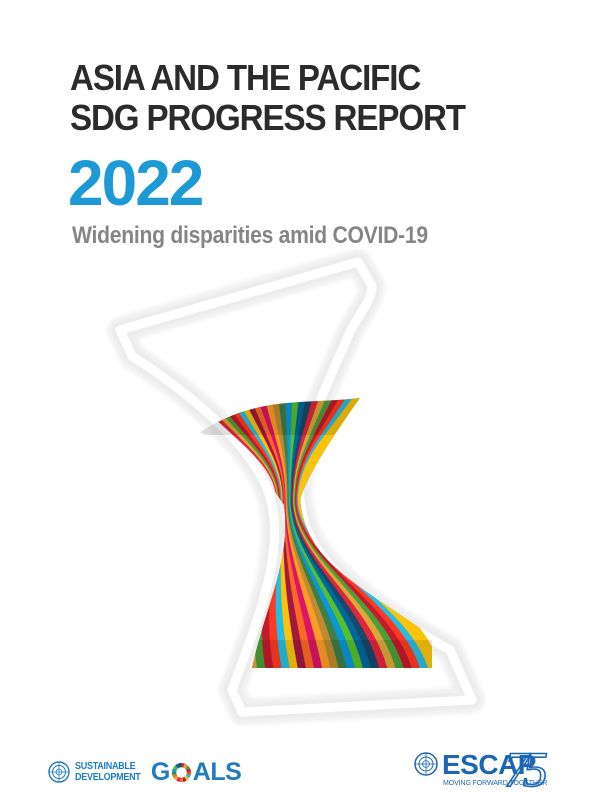 This screenshot has width=600, height=800. I want to click on escap-wordmark: ESCAP, so click(489, 764).